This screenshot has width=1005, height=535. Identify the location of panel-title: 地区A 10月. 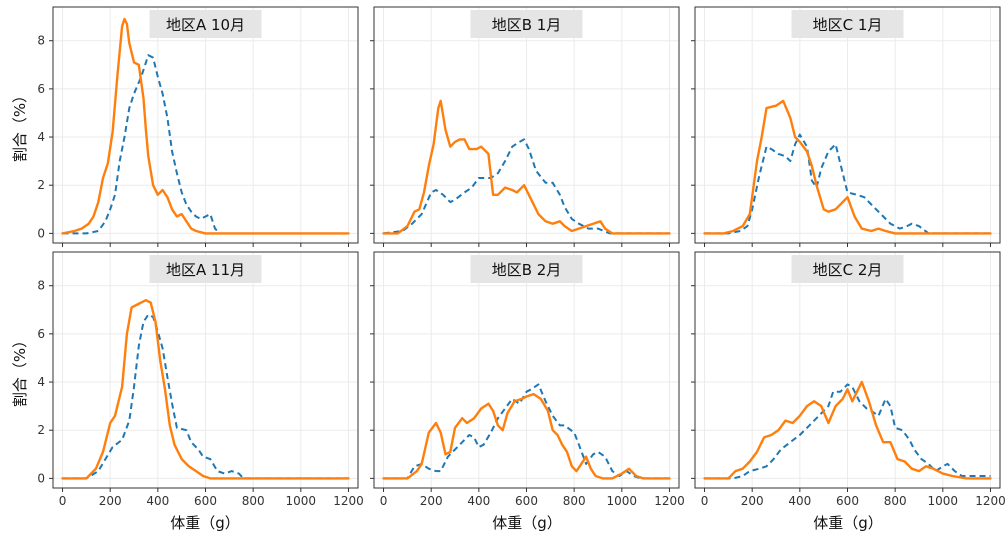
(205, 25).